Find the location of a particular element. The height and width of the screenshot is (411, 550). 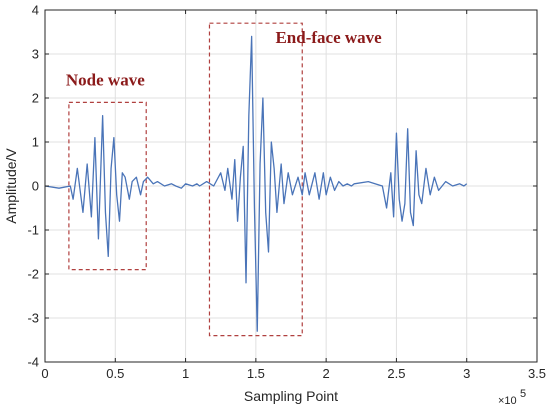

x-tick-label-6: 3 is located at coordinates (466, 373).